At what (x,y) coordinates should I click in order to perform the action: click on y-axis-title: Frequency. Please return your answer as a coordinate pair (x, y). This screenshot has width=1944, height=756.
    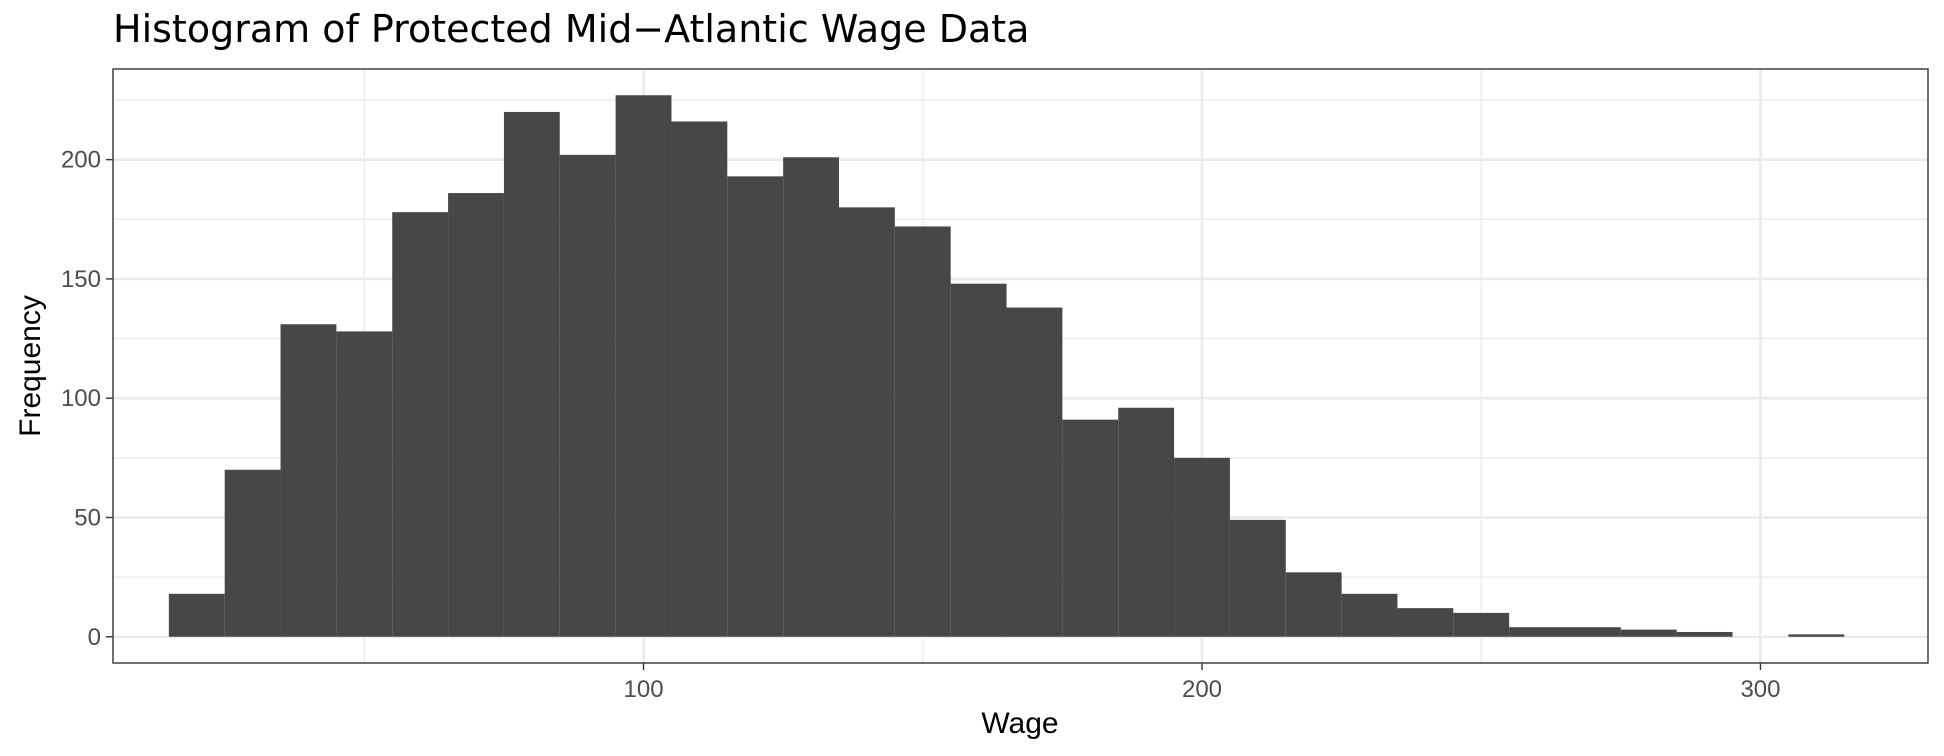
    Looking at the image, I should click on (30, 366).